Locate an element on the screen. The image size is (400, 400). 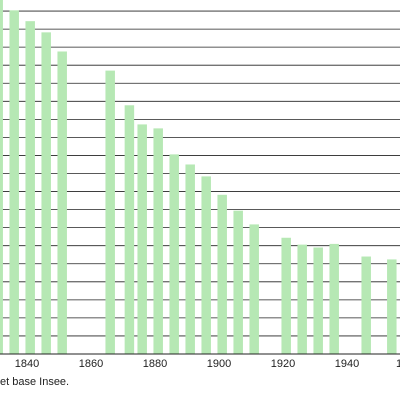
x-tick-labels: 1840 1860 1880 1900 1920 1940 1 is located at coordinates (207, 364).